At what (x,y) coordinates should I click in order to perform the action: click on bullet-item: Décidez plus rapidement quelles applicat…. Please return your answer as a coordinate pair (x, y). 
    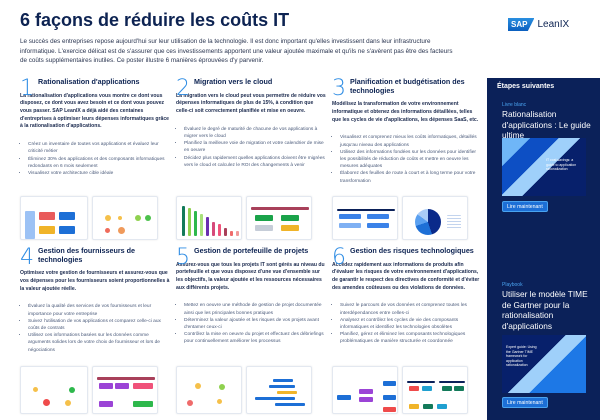
    Looking at the image, I should click on (255, 162).